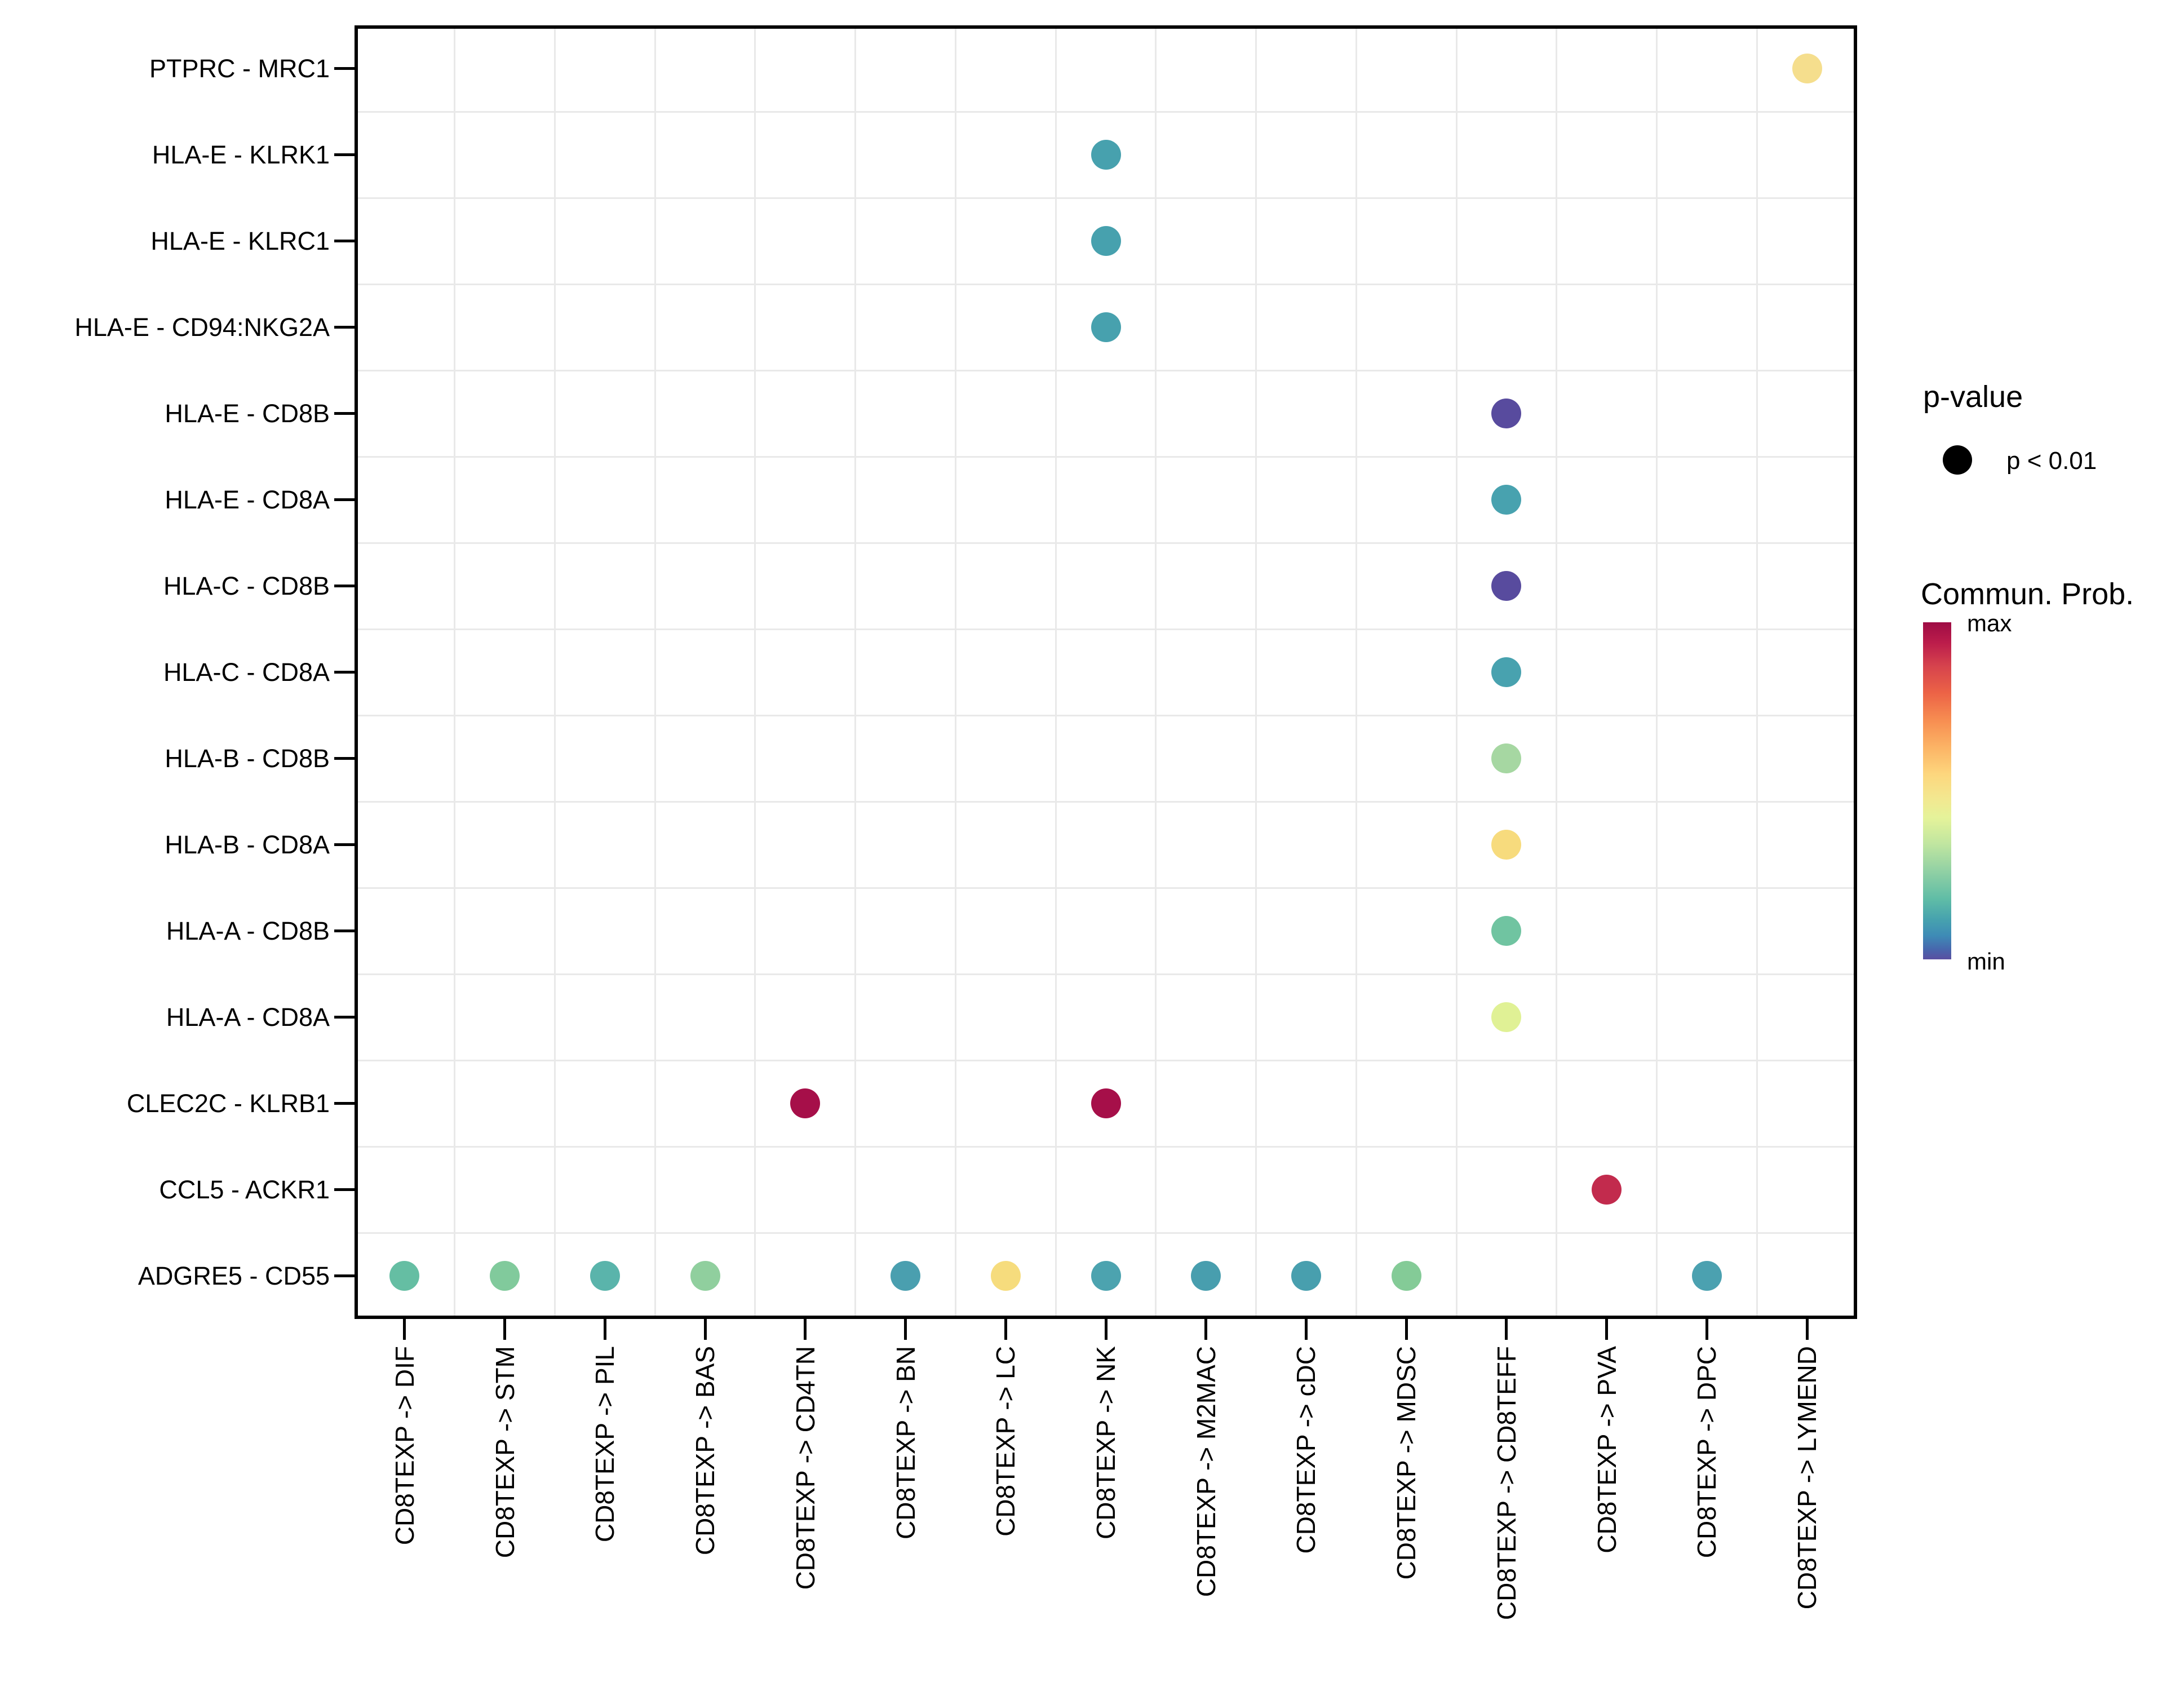 This screenshot has height=1691, width=2184. I want to click on y-axis-label: HLA-A - CD8A, so click(248, 1017).